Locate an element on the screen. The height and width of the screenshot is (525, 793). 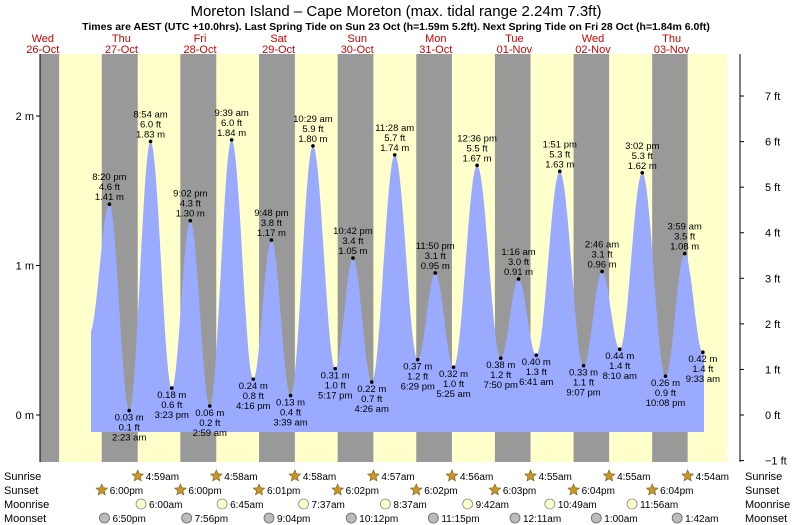
day-of-week-label: Mon is located at coordinates (435, 39).